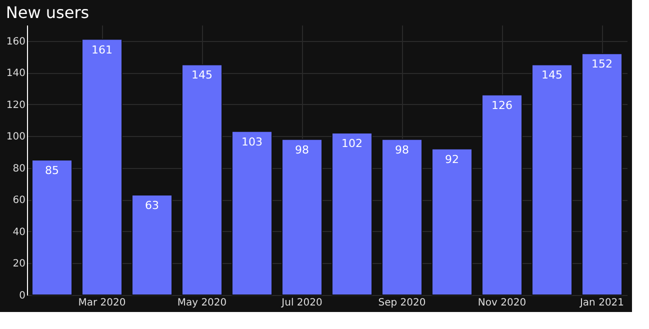  Describe the element at coordinates (48, 12) in the screenshot. I see `chart-title: New users` at that location.